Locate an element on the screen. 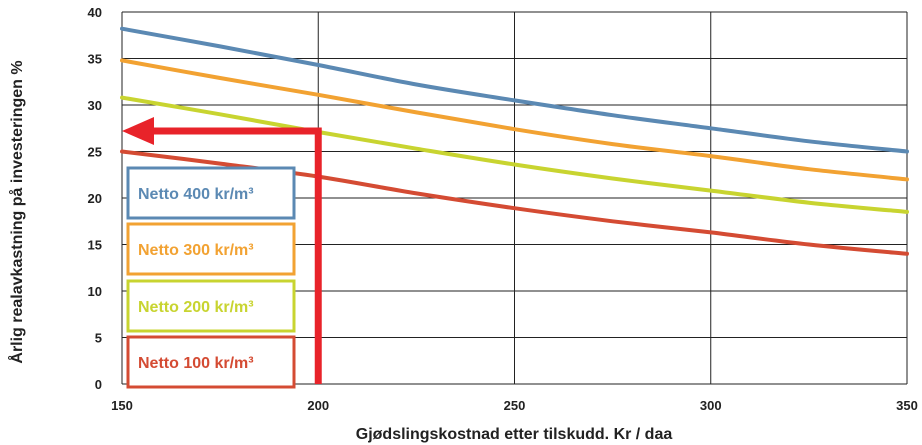 The image size is (922, 445). arrow-head-icon is located at coordinates (138, 131).